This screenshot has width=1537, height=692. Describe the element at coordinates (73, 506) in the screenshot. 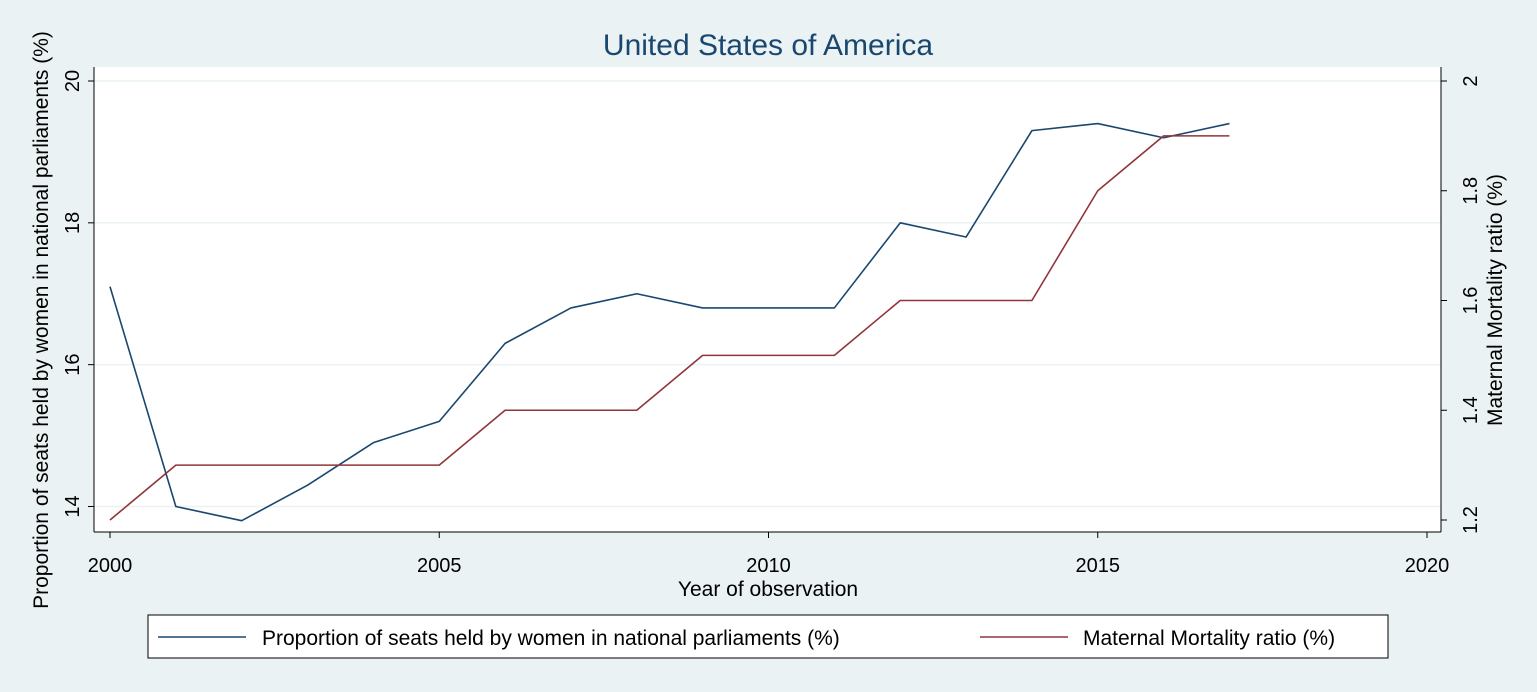

I see `y-tick-label-left-14: 14` at that location.